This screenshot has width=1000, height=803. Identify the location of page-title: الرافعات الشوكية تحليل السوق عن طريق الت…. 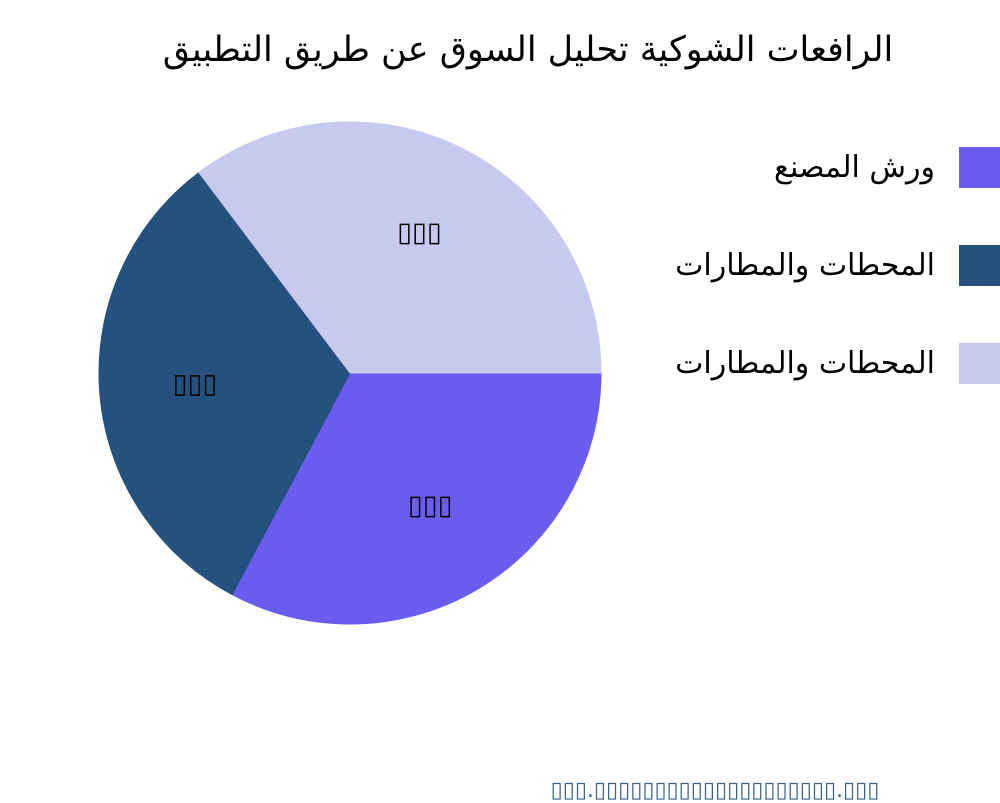
(528, 50).